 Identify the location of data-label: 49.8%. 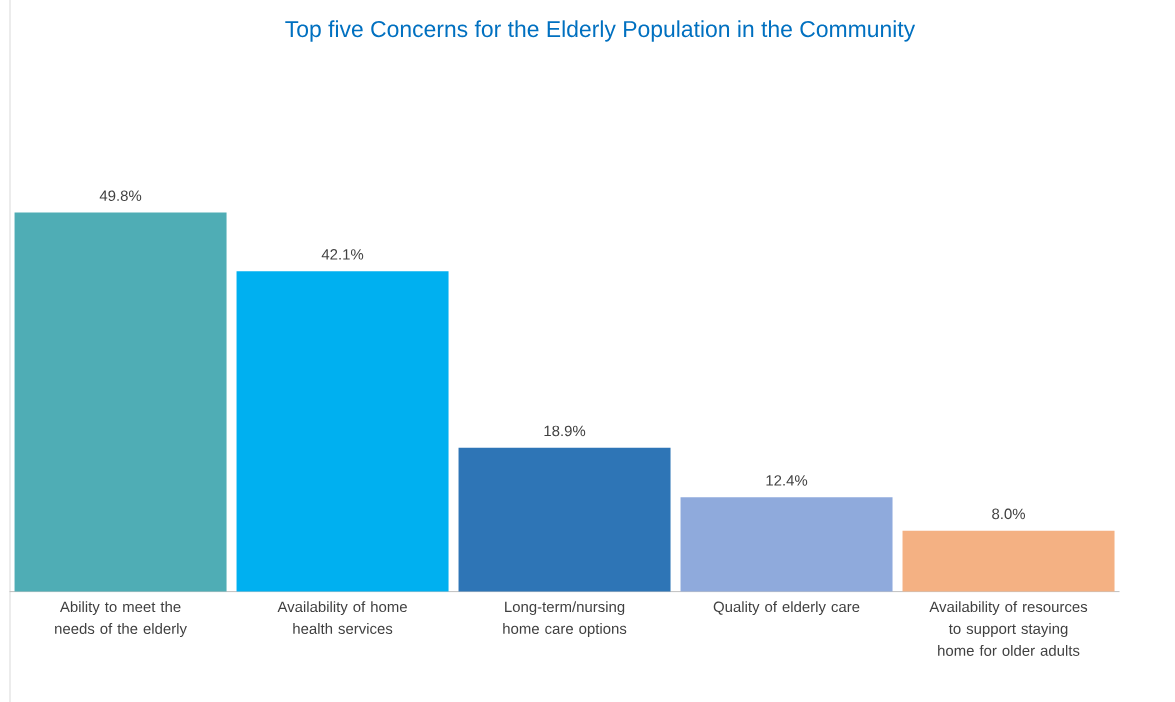
(120, 195).